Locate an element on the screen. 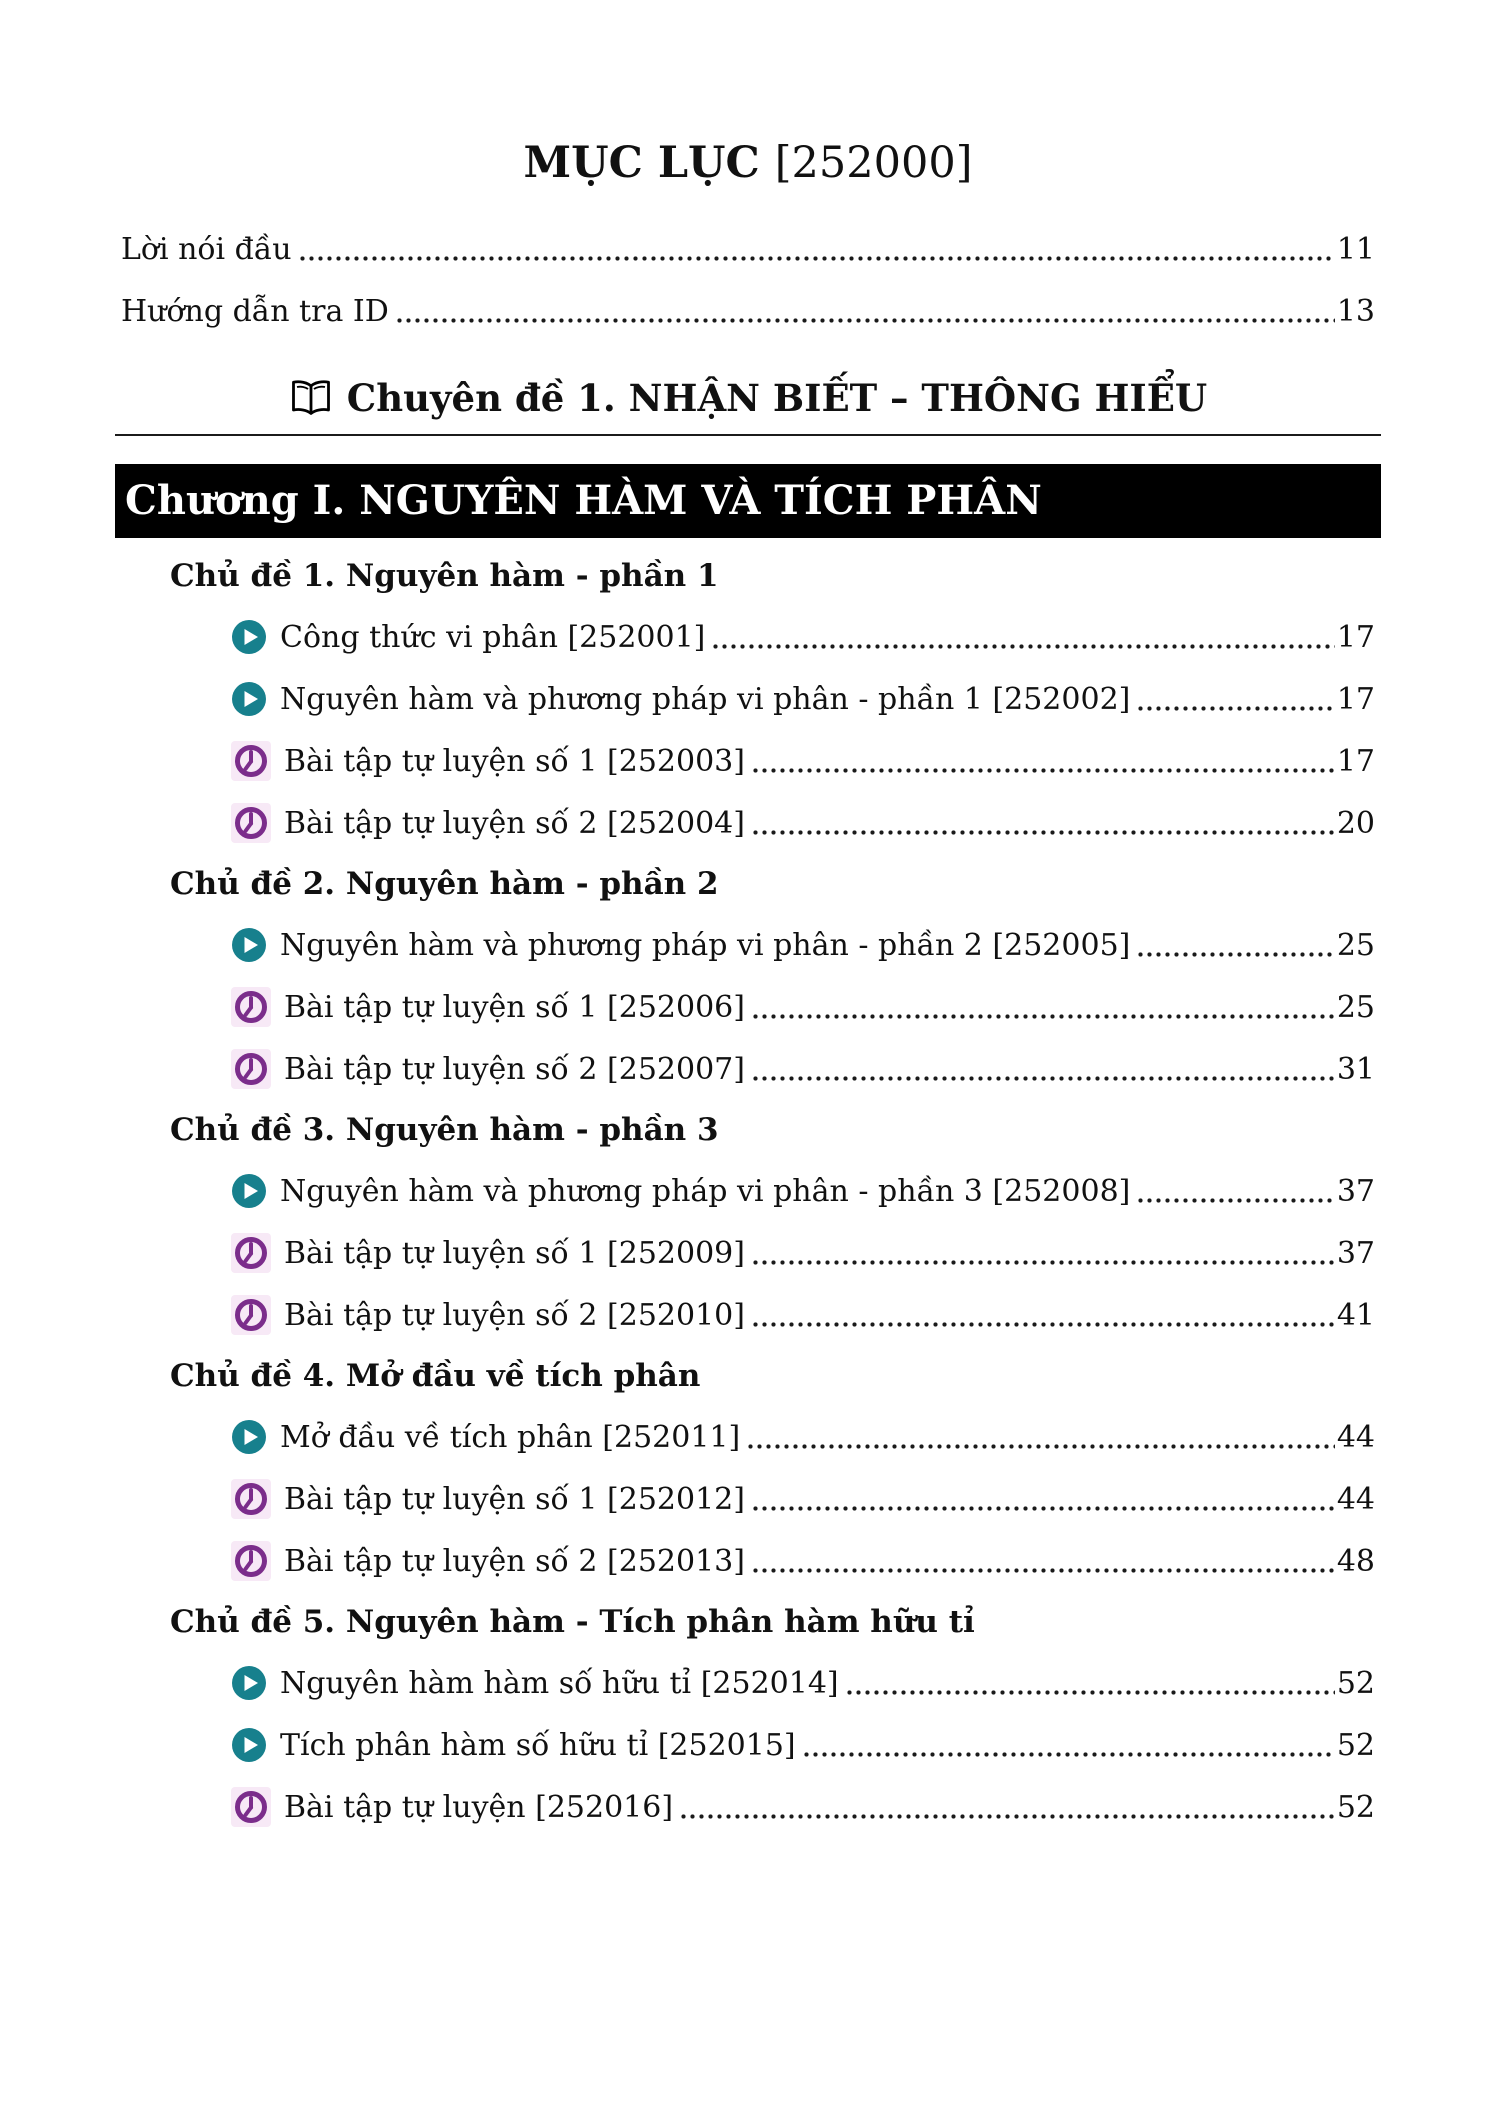  toc-item-label: Bài tập tự luyện số 2 [252007] is located at coordinates (514, 1069).